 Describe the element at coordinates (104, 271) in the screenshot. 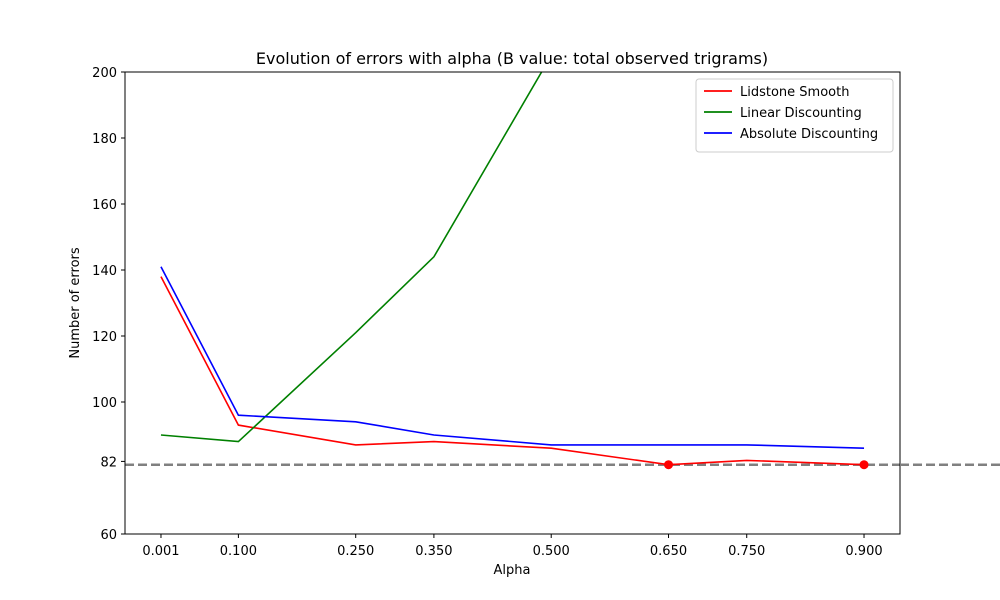

I see `y-tick-label: 140` at that location.